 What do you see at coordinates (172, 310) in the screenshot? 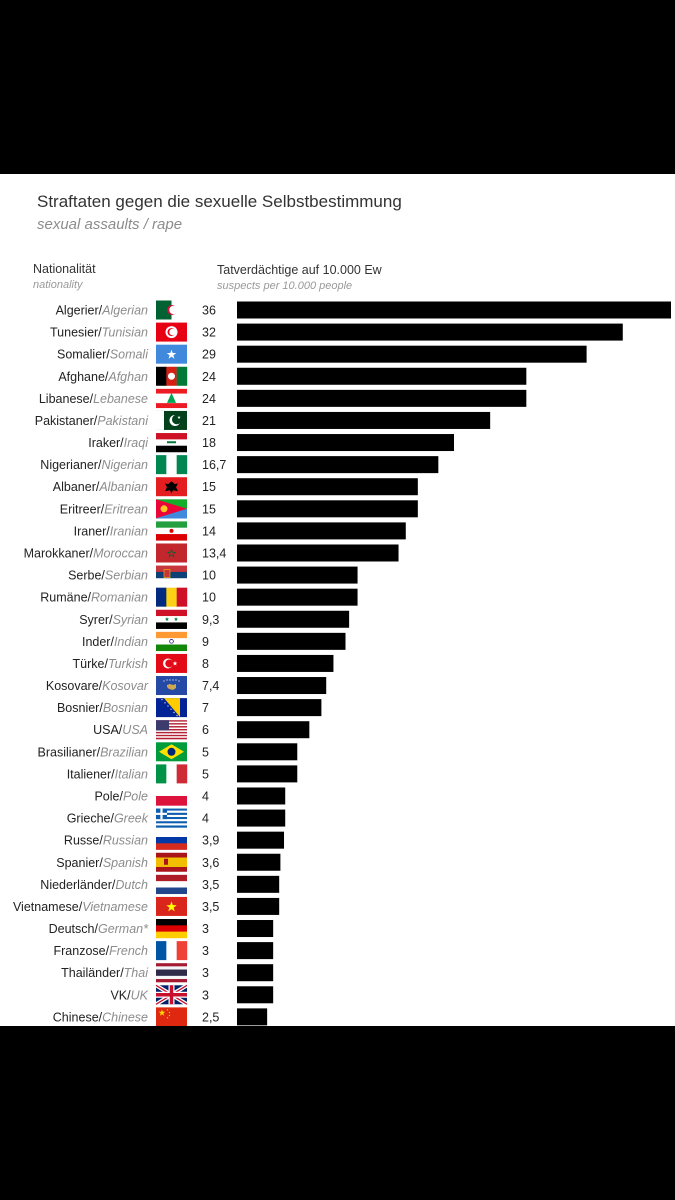
I see `algeria-flag-icon` at bounding box center [172, 310].